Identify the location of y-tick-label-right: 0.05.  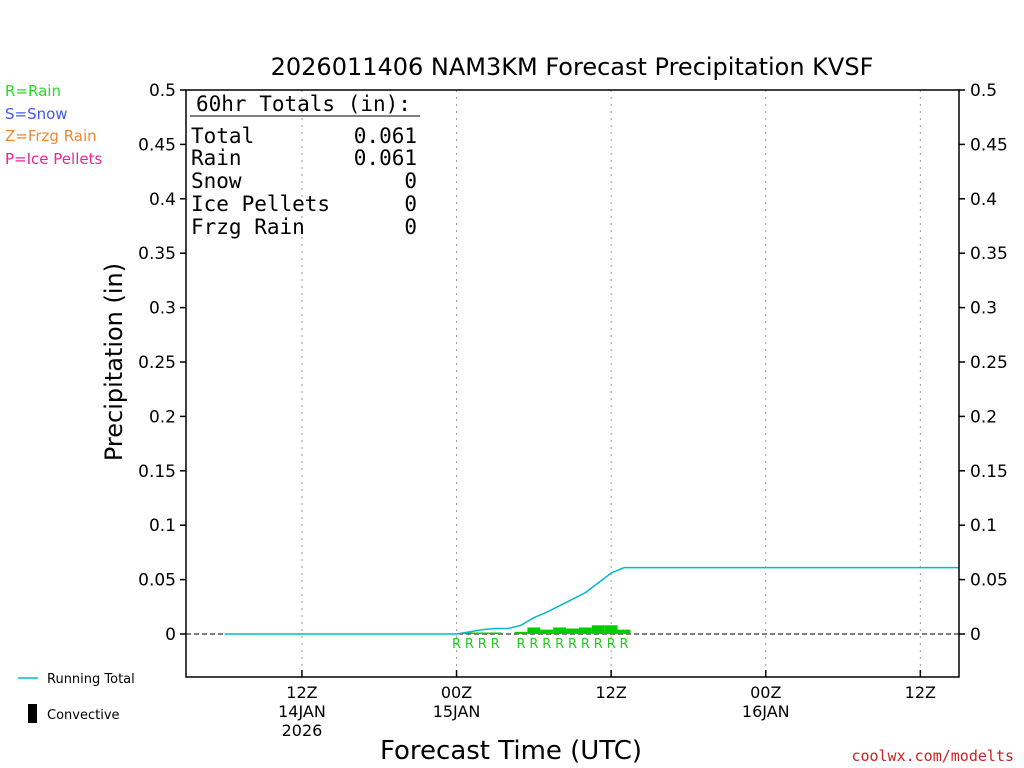
(989, 581).